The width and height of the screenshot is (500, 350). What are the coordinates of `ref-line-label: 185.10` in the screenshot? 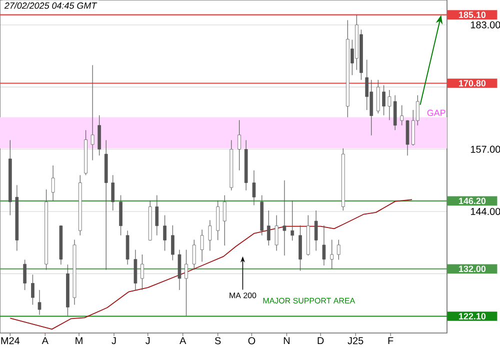 It's located at (472, 15).